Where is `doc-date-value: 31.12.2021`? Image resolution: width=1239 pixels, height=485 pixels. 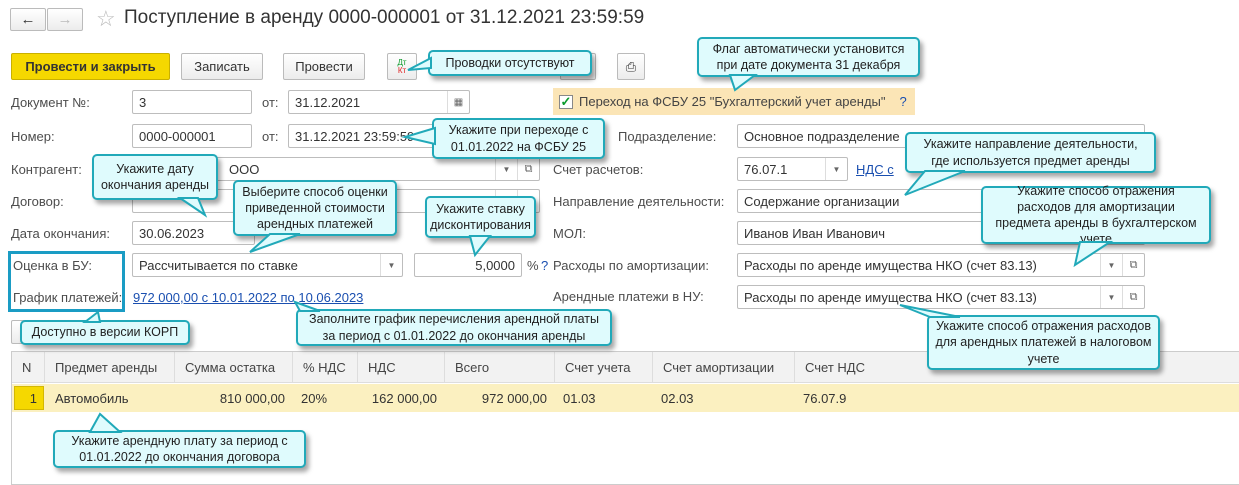 doc-date-value: 31.12.2021 is located at coordinates (328, 102).